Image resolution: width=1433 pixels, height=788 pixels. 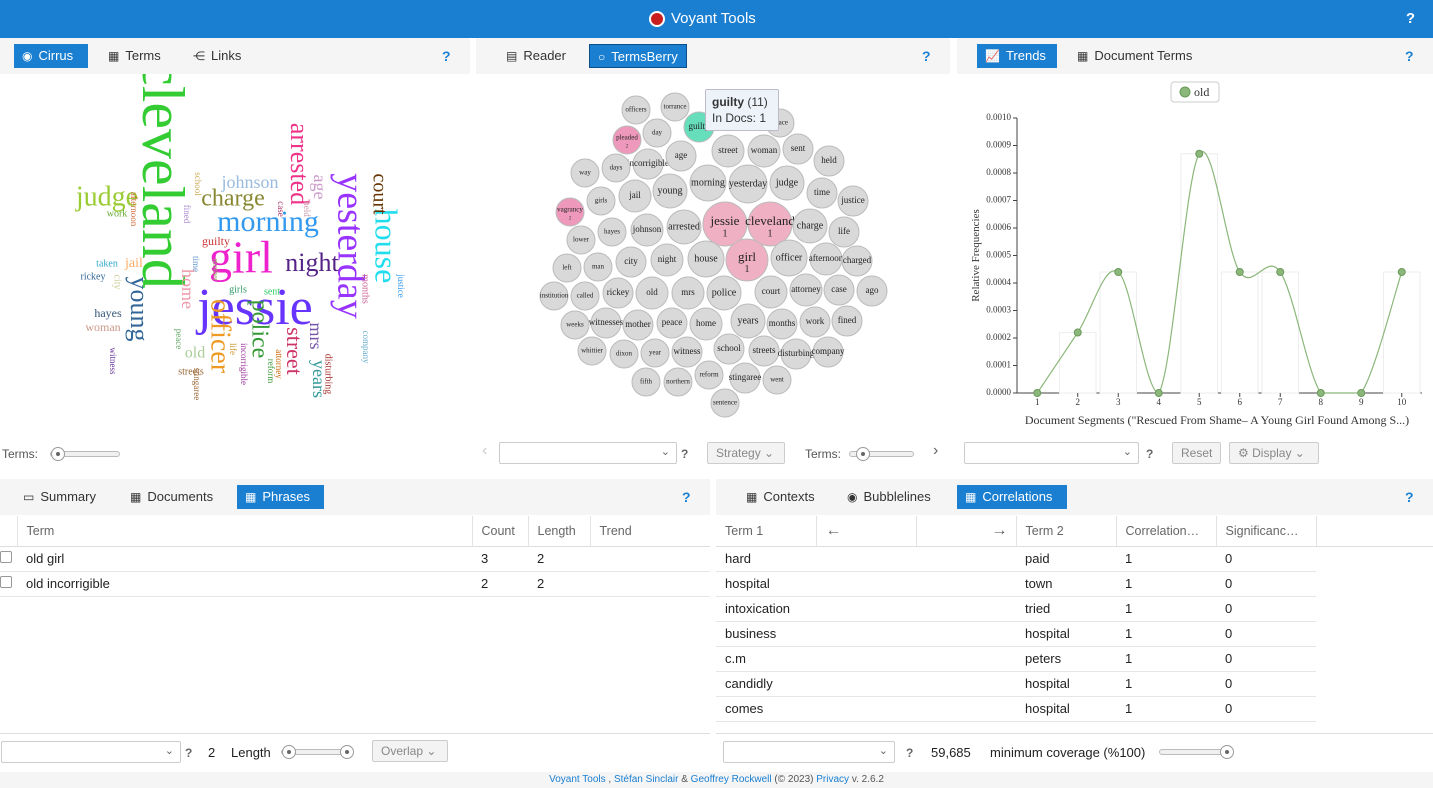 What do you see at coordinates (592, 351) in the screenshot?
I see `berry-bubble: whittier` at bounding box center [592, 351].